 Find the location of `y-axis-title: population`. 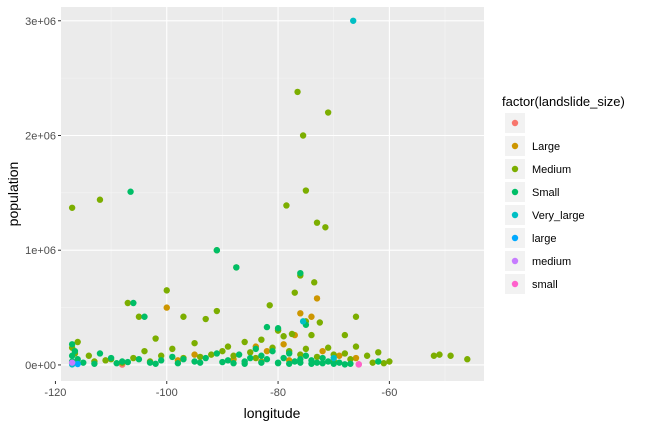

y-axis-title: population is located at coordinates (13, 194).